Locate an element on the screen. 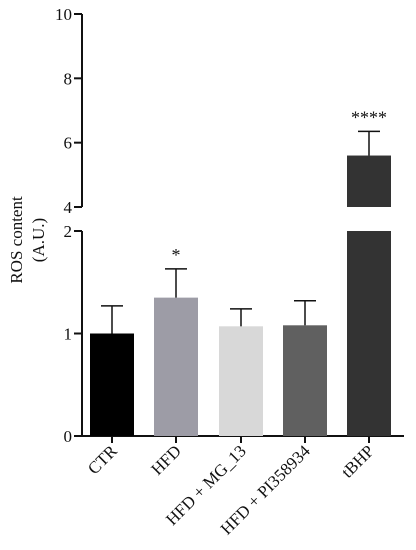  y-tick-label: 2 is located at coordinates (68, 231).